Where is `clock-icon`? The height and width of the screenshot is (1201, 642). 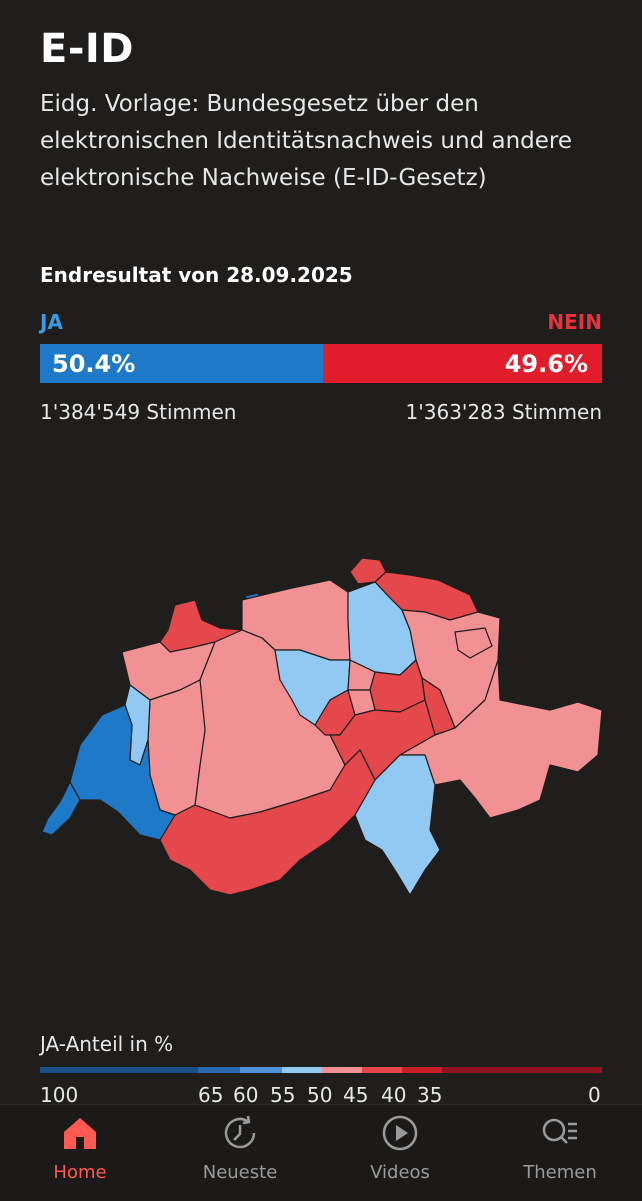
clock-icon is located at coordinates (240, 1132).